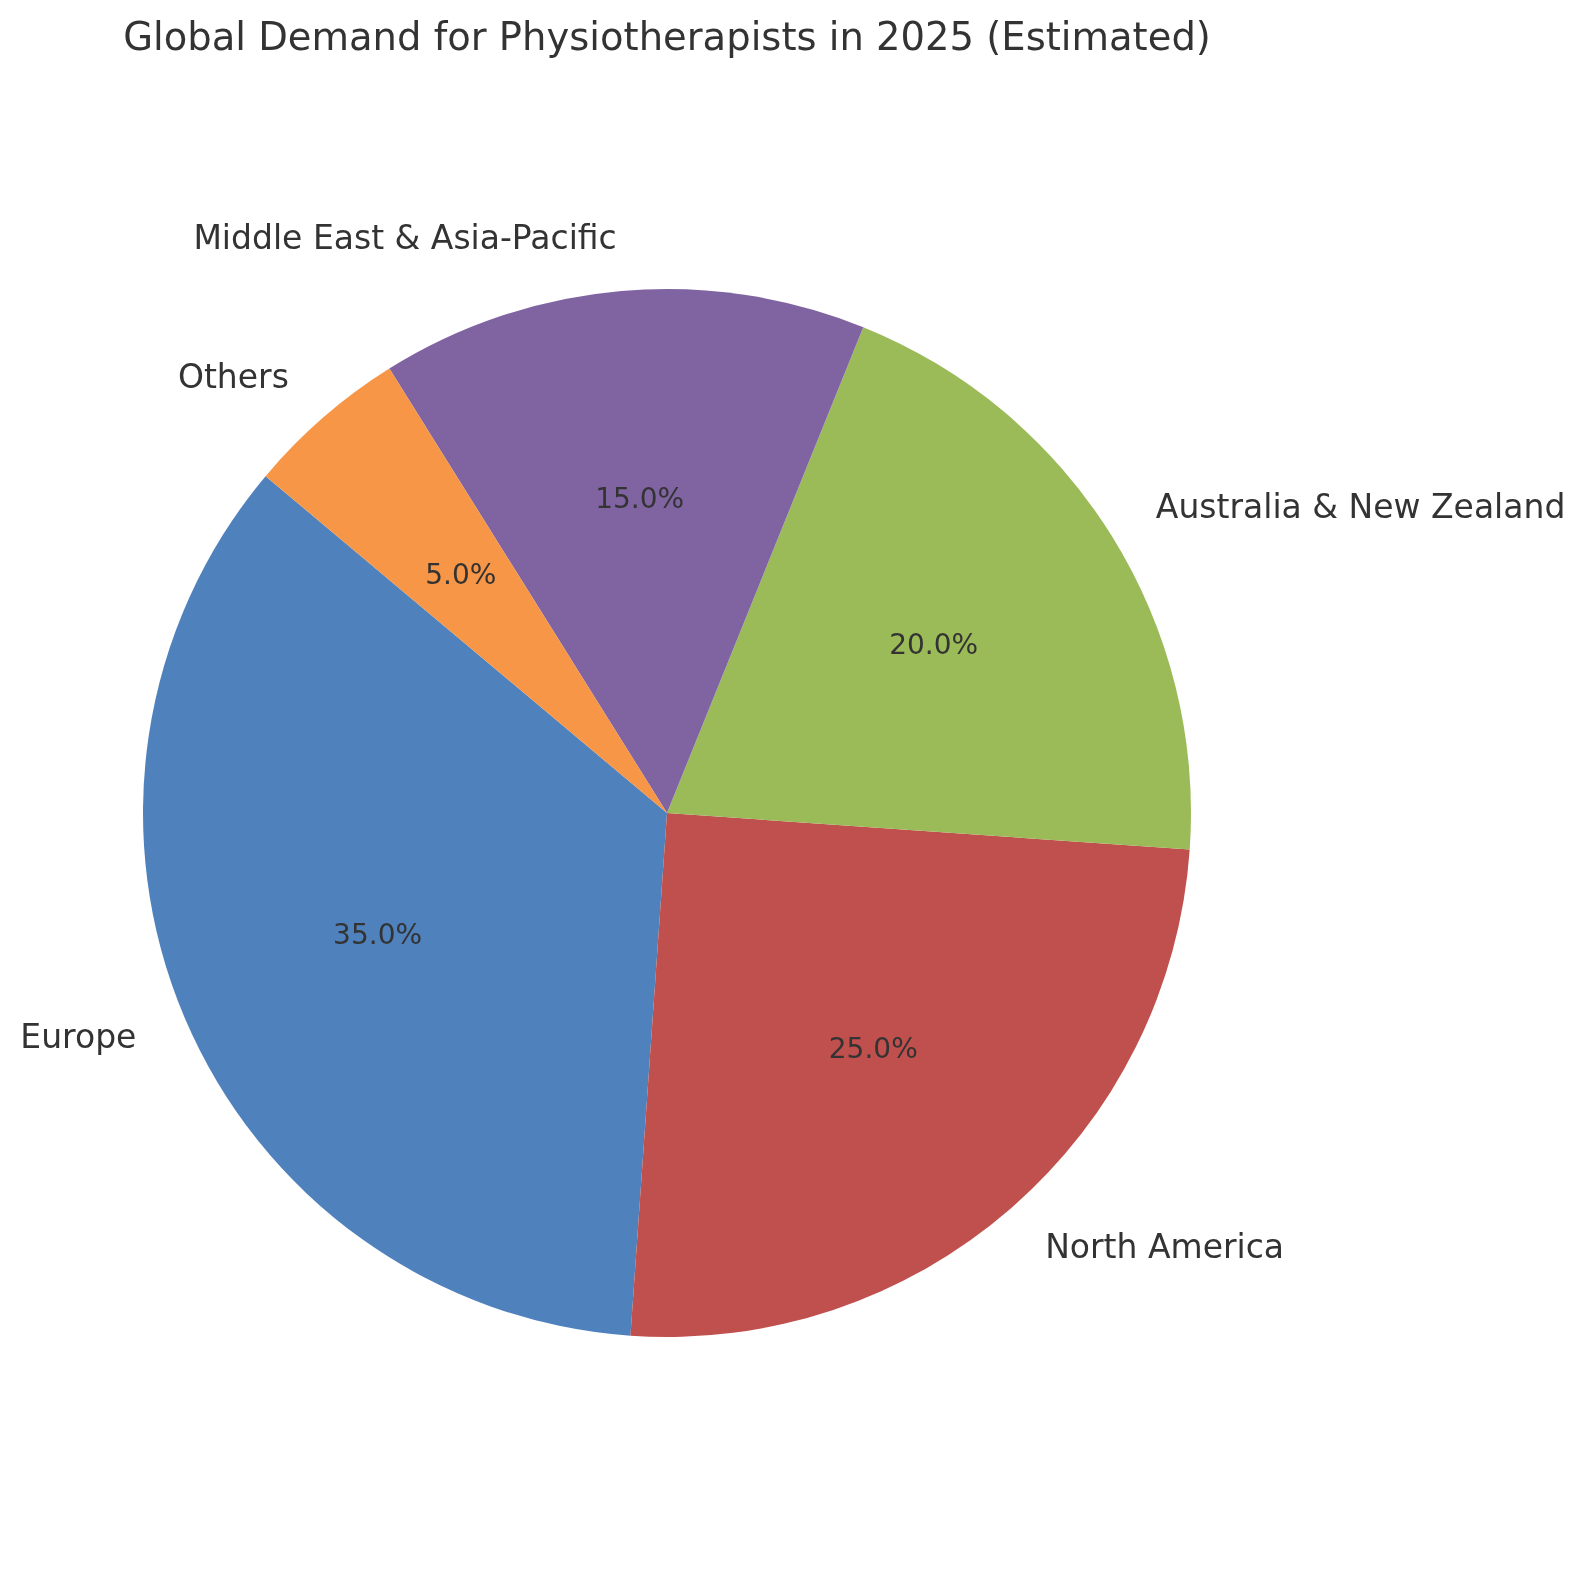  What do you see at coordinates (378, 934) in the screenshot?
I see `data-label: 35.0%` at bounding box center [378, 934].